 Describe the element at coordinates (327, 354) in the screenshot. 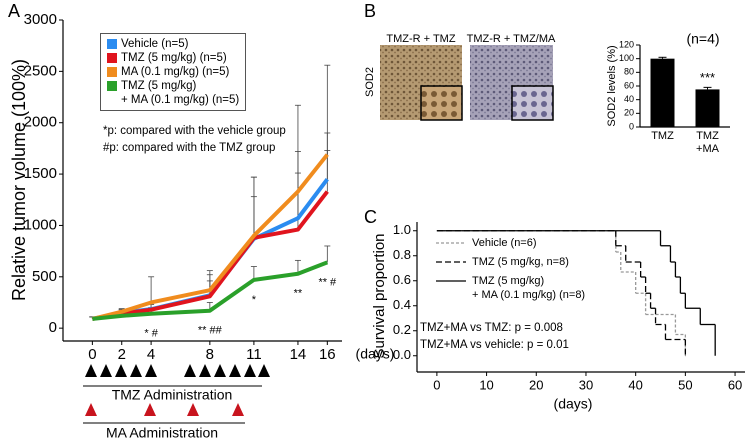

I see `x-tick-label: 16` at that location.